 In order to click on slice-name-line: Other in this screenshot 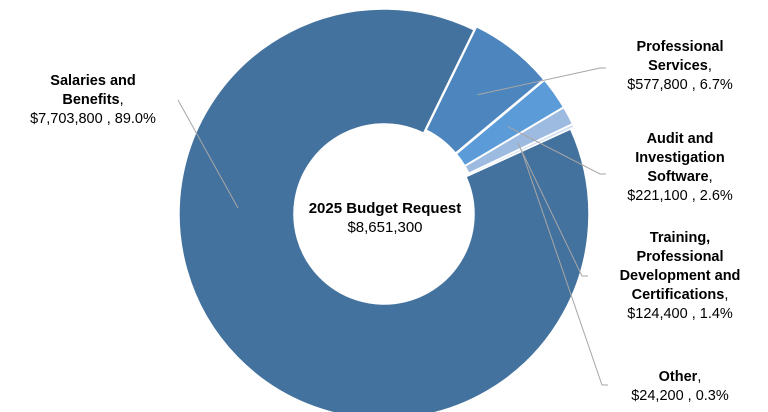, I will do `click(678, 377)`.